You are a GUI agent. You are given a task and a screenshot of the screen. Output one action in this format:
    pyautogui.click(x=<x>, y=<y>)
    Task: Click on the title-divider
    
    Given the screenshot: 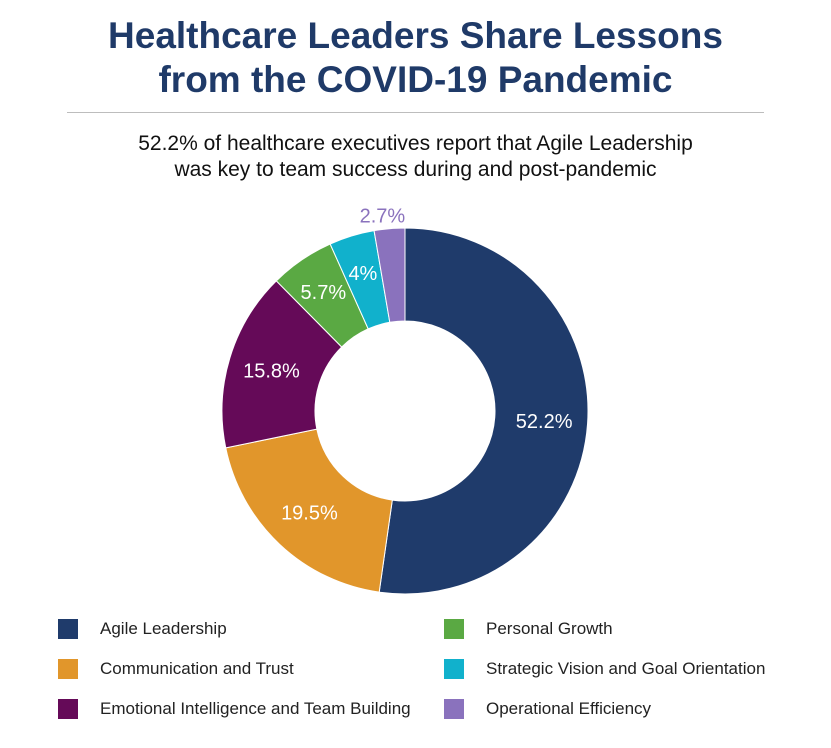 What is the action you would take?
    pyautogui.click(x=415, y=112)
    